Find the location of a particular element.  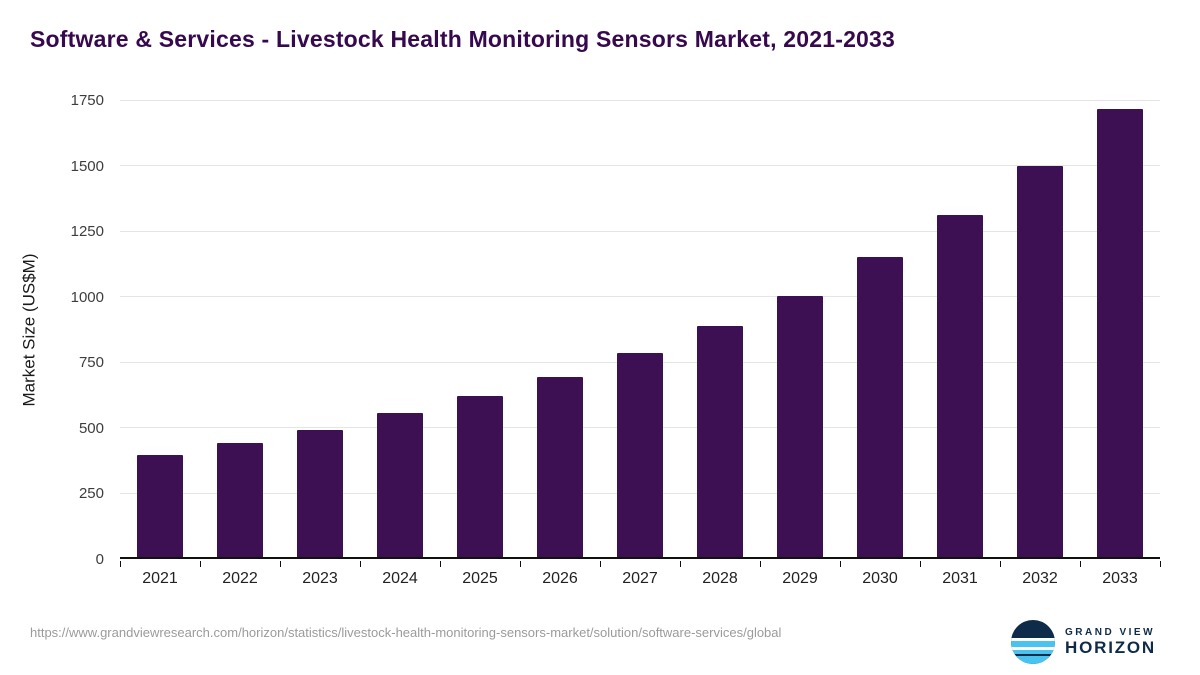

y-tick-label-0: 0 is located at coordinates (99, 559).